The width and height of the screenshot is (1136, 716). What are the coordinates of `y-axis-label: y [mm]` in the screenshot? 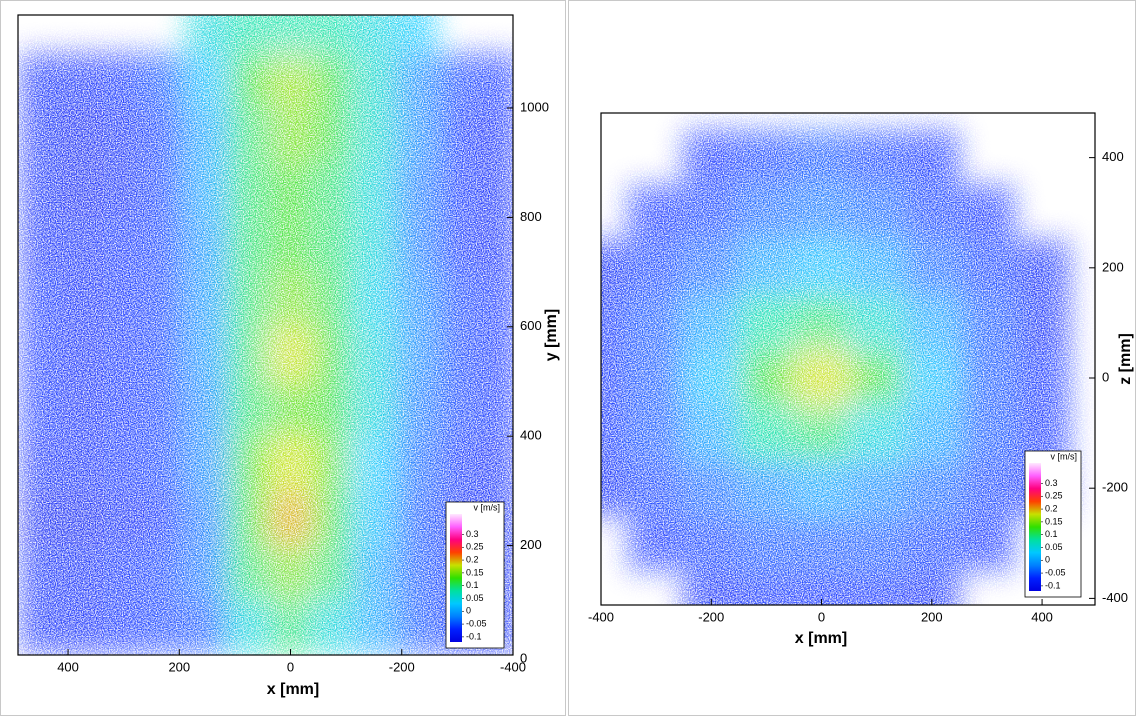 It's located at (551, 335).